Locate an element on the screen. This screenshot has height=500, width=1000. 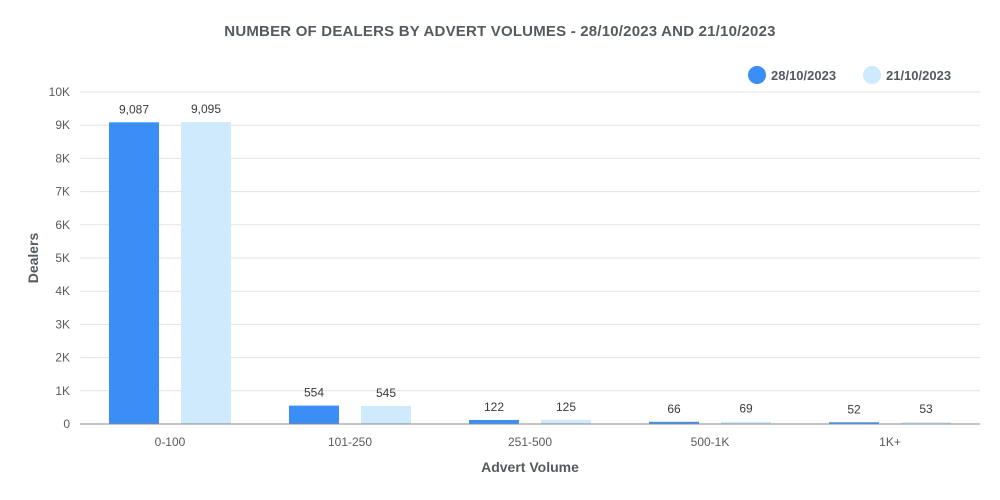
y-tick-label: 0 is located at coordinates (66, 424).